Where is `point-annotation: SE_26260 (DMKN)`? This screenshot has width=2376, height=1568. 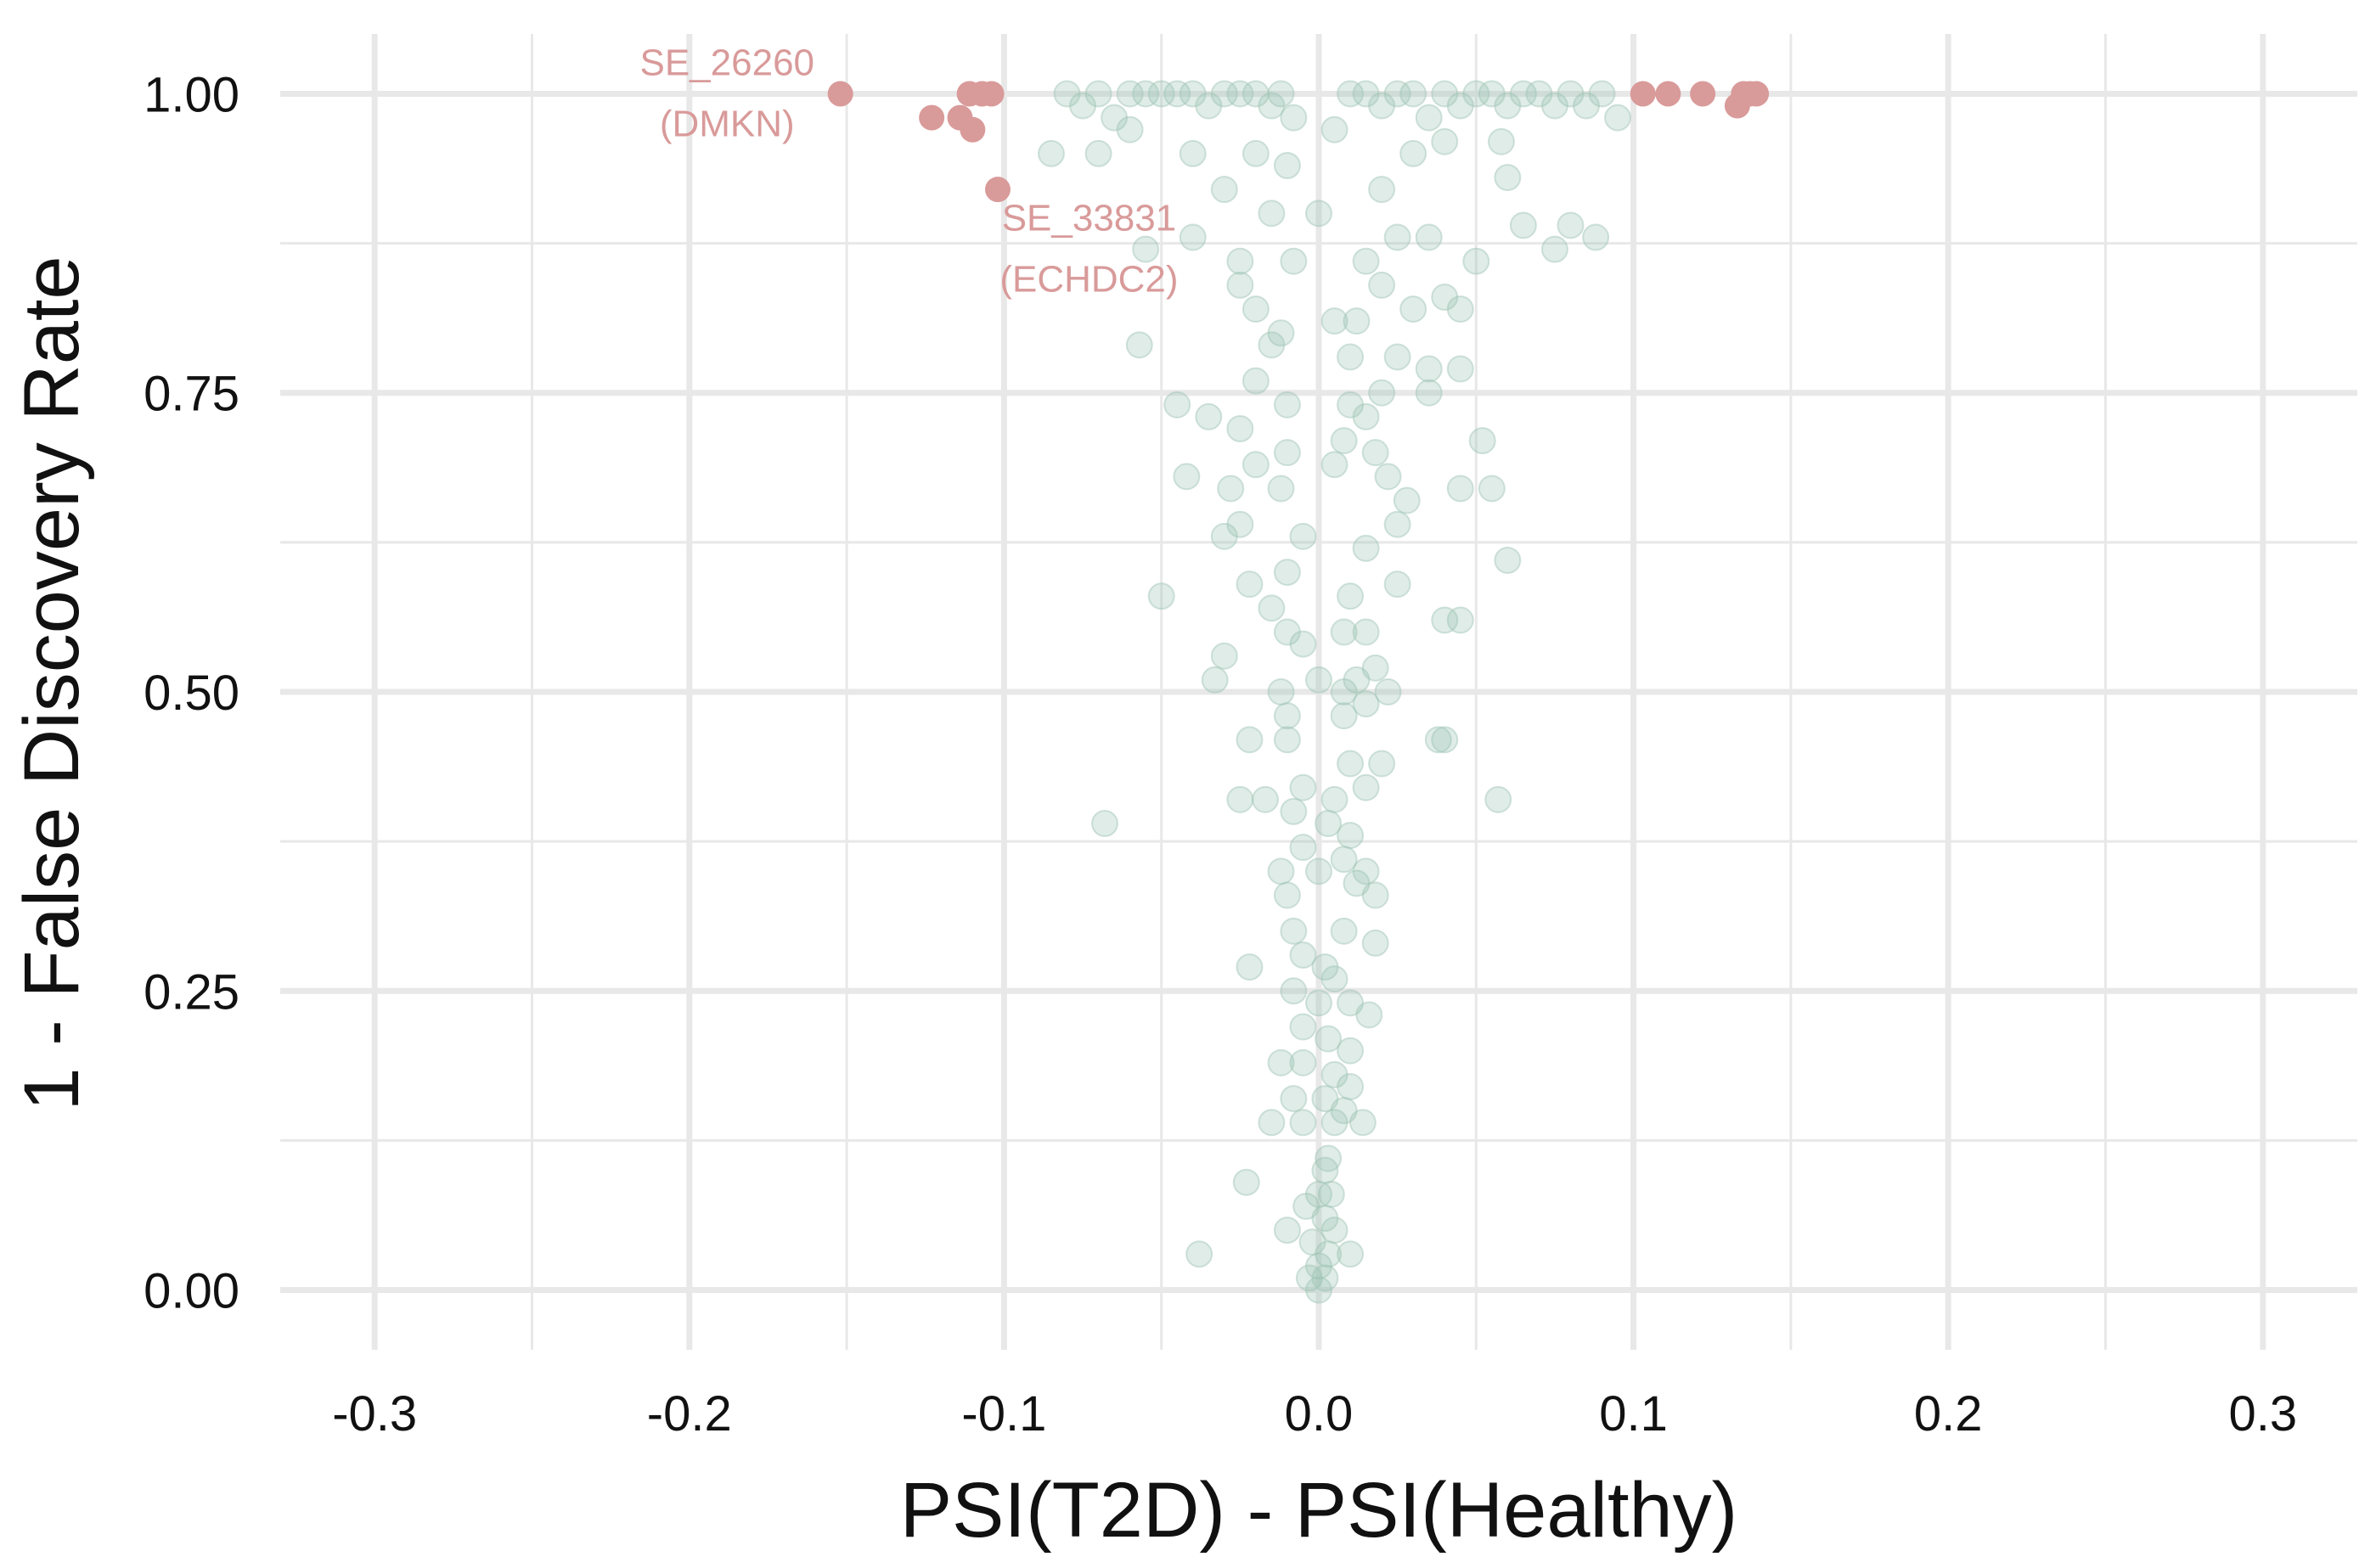 point-annotation: SE_26260 (DMKN) is located at coordinates (726, 93).